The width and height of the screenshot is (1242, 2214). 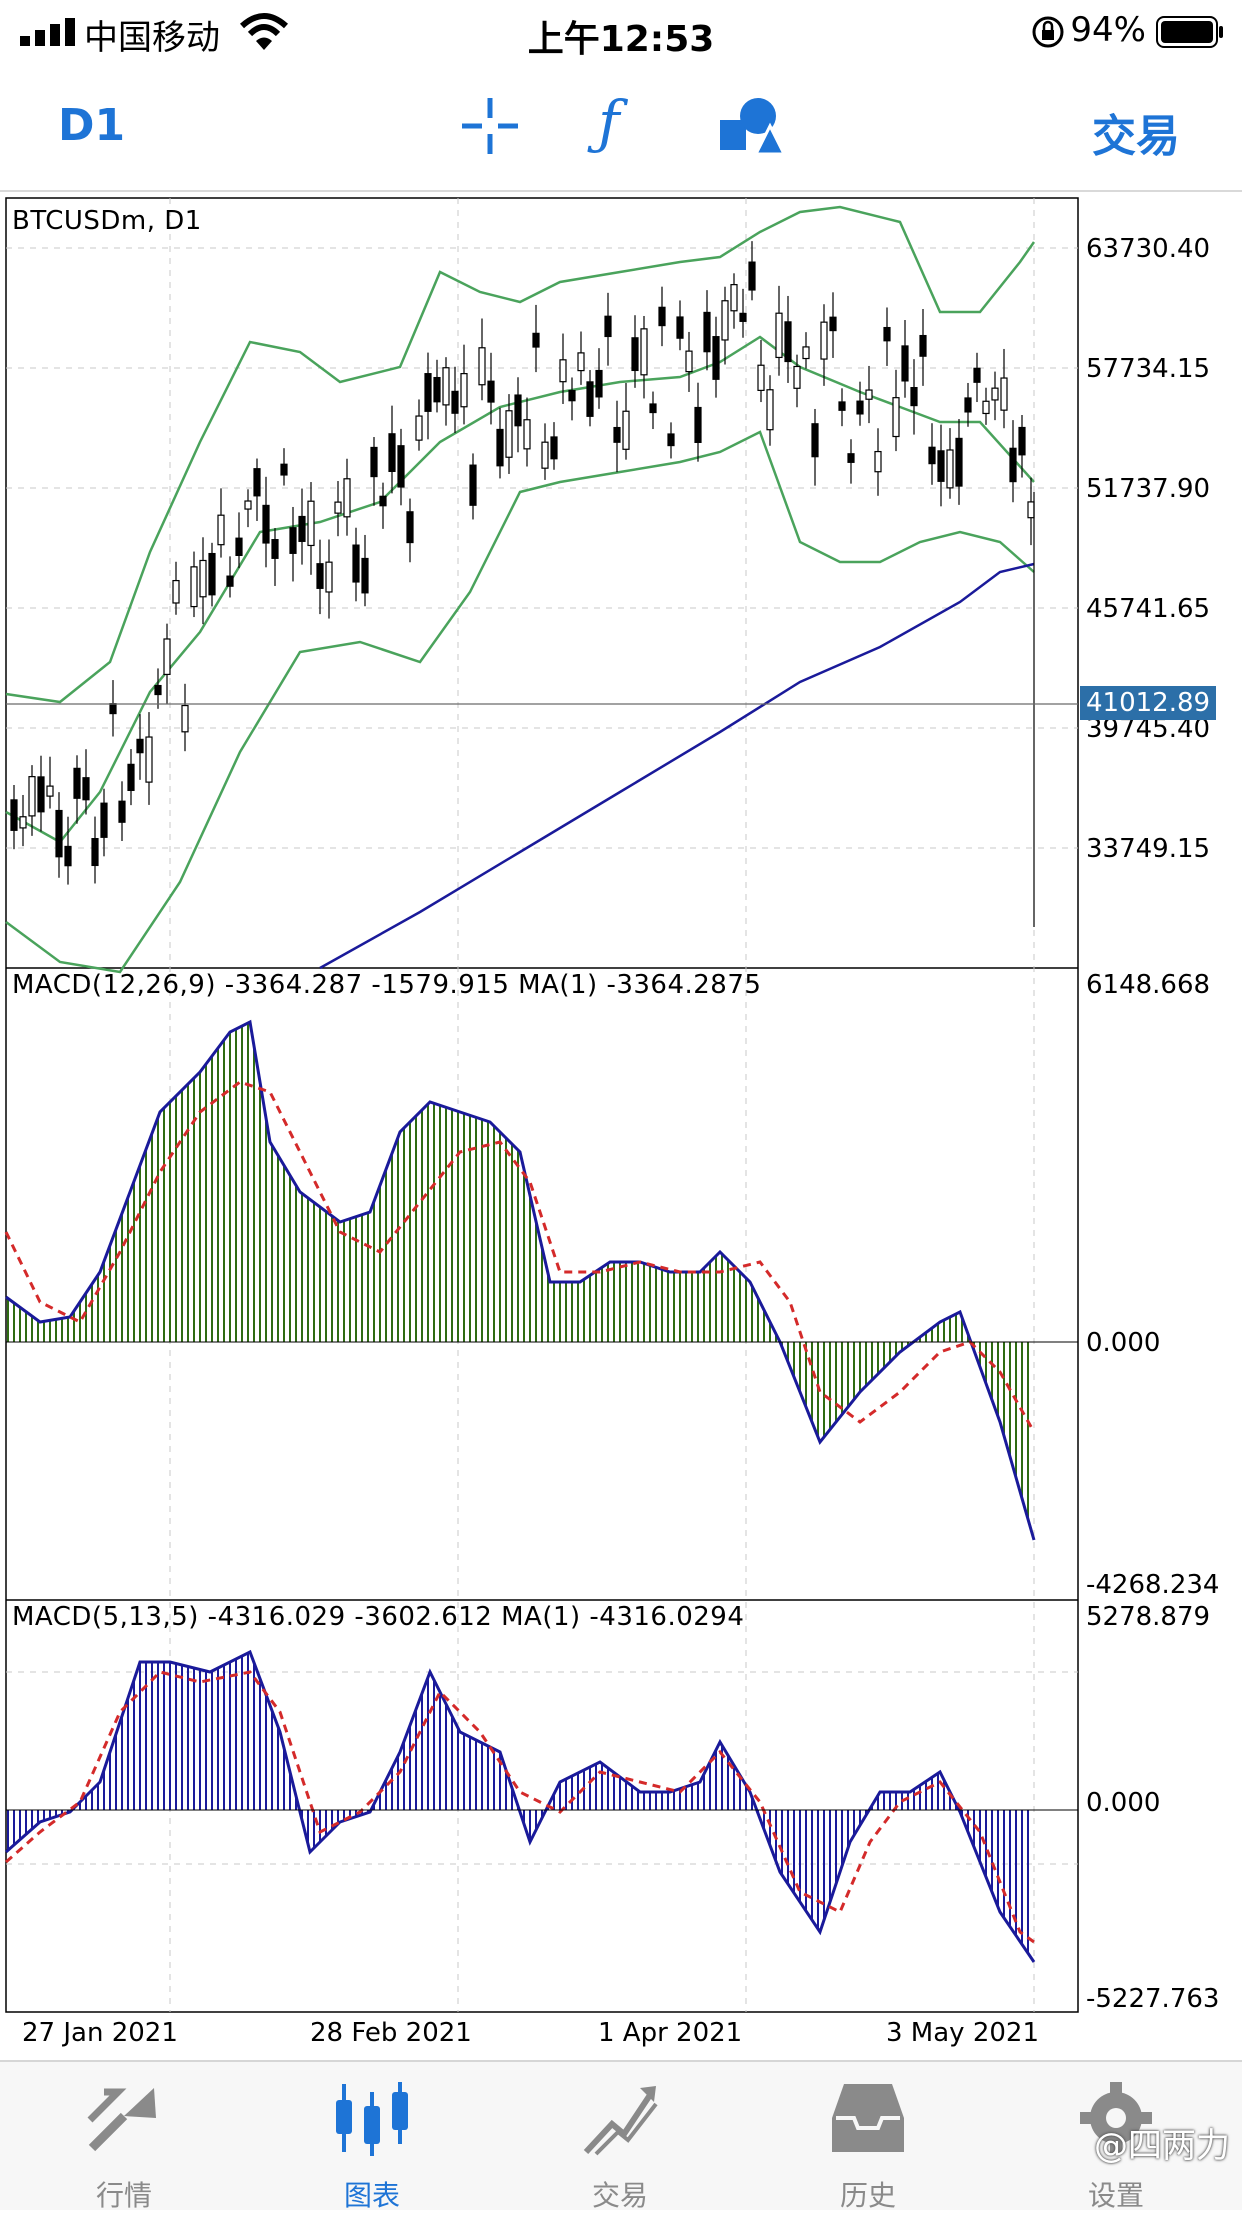 What do you see at coordinates (1115, 2195) in the screenshot?
I see `tab-label: 设置` at bounding box center [1115, 2195].